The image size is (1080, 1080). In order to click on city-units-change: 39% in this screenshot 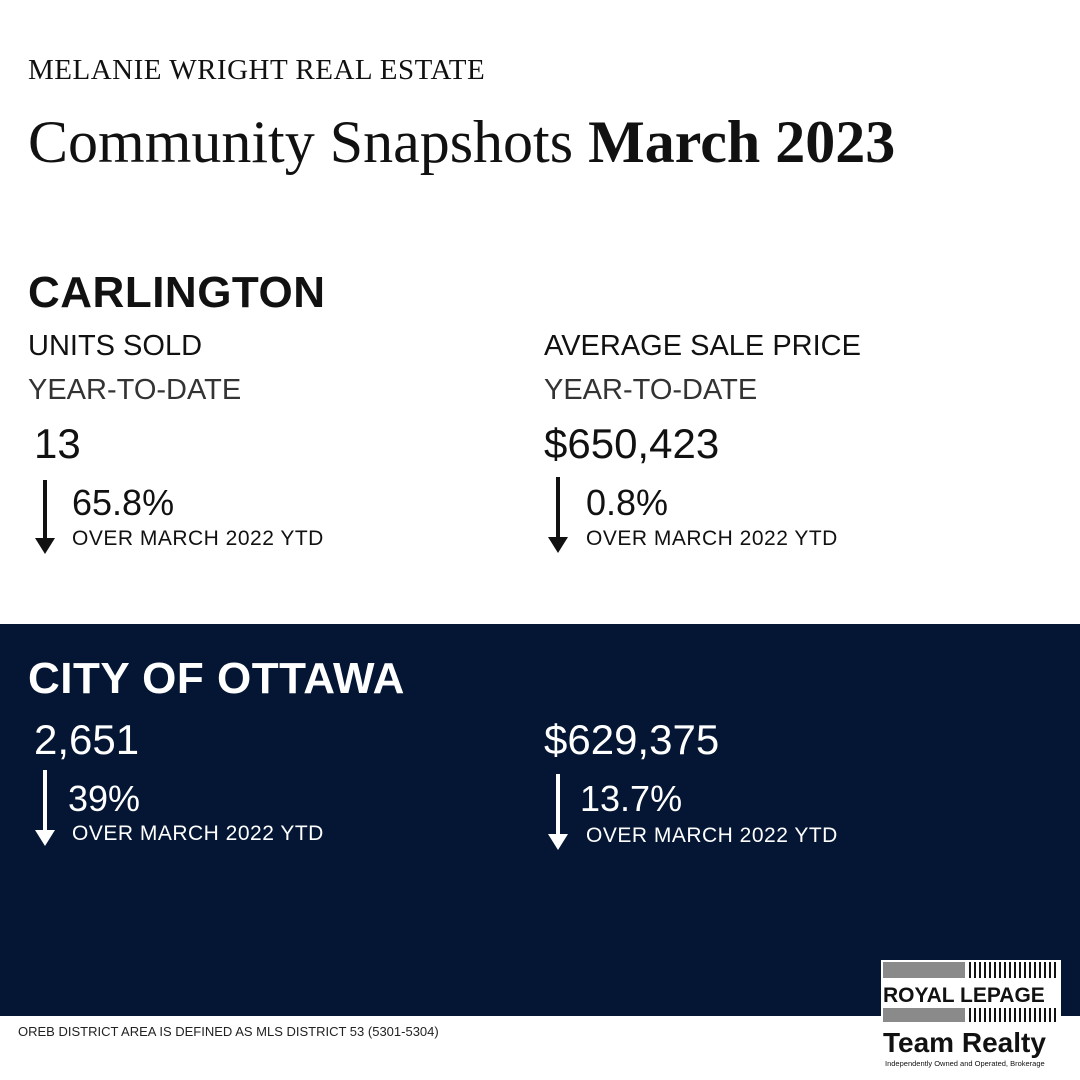, I will do `click(104, 798)`.